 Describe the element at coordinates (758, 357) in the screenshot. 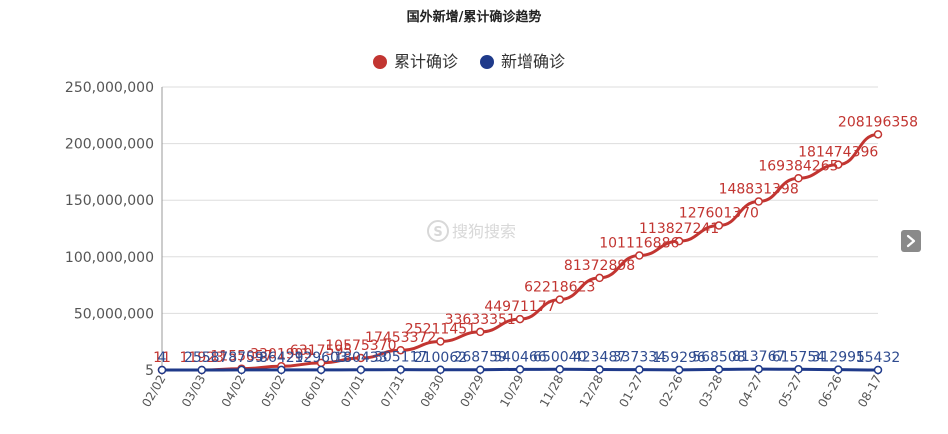

I see `data-label-new: 813767` at that location.